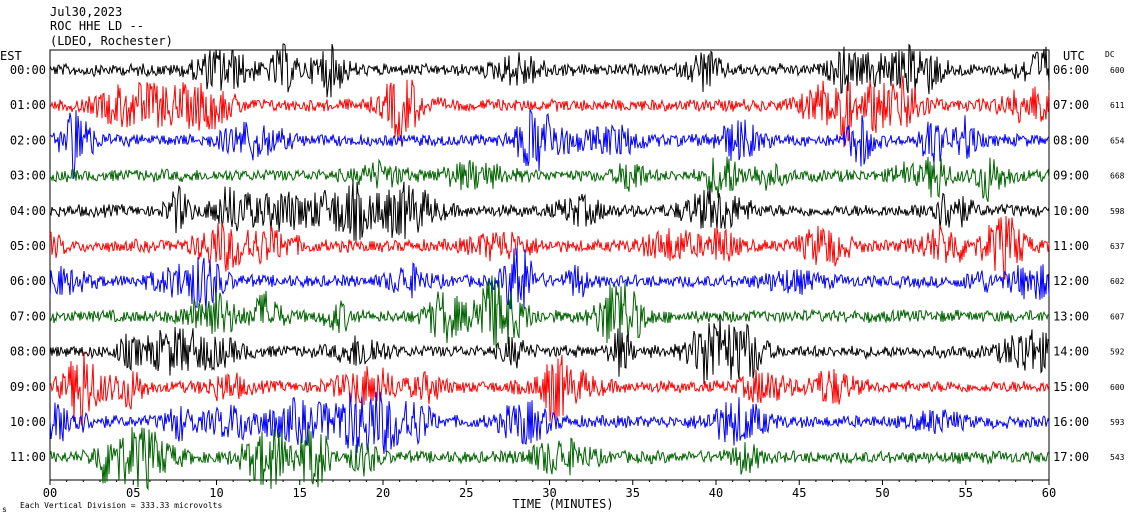  What do you see at coordinates (133, 493) in the screenshot?
I see `x-tick-label: 05` at bounding box center [133, 493].